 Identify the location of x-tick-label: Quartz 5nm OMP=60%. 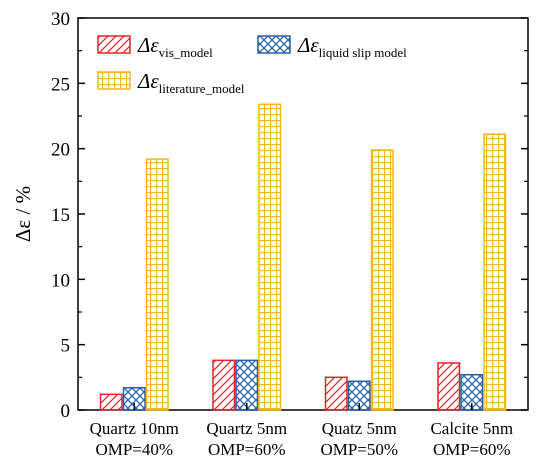
(246, 439).